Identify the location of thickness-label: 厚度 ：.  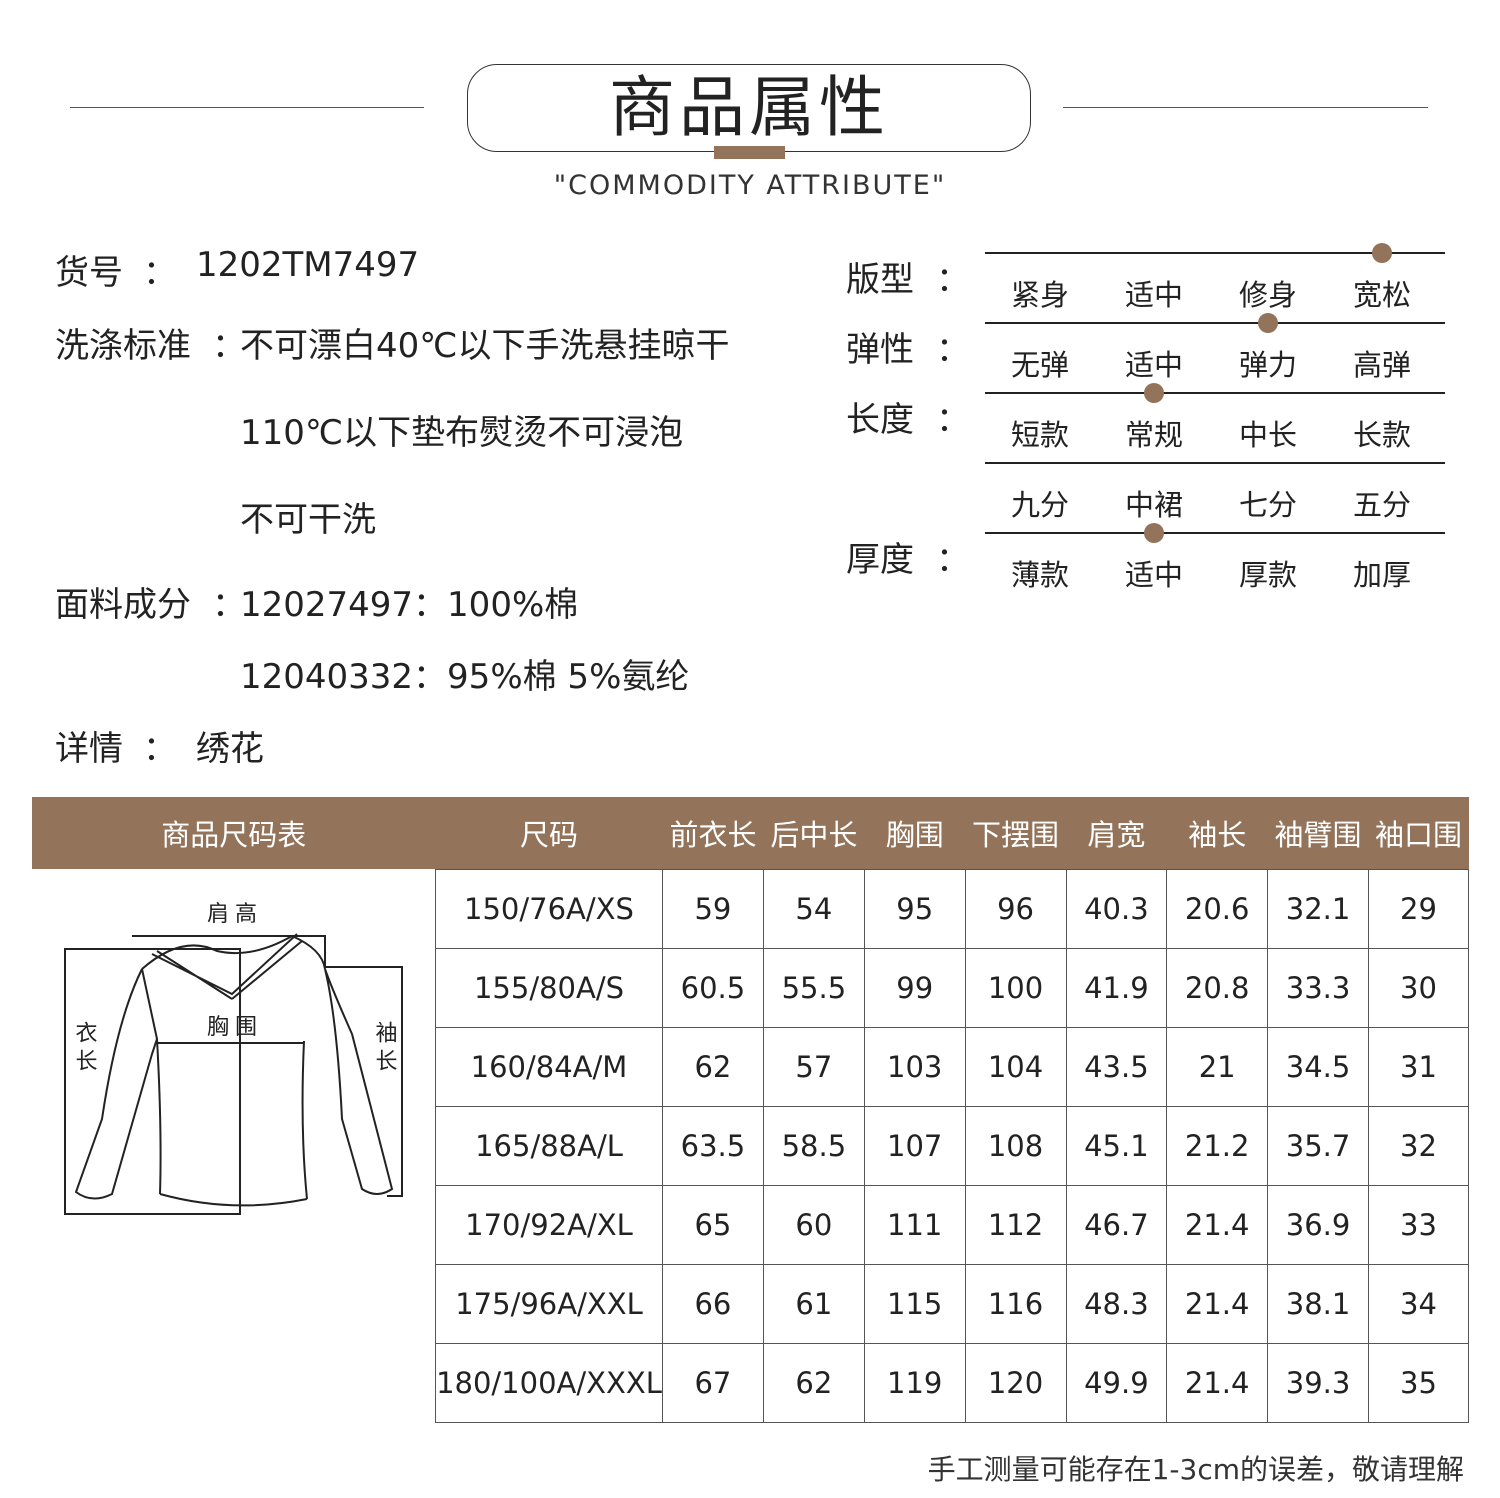
(908, 556).